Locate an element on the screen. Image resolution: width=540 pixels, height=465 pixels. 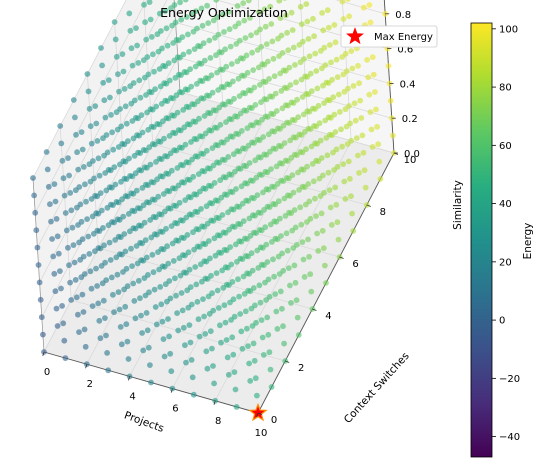
colorbar-tick-label: 0 is located at coordinates (502, 321).